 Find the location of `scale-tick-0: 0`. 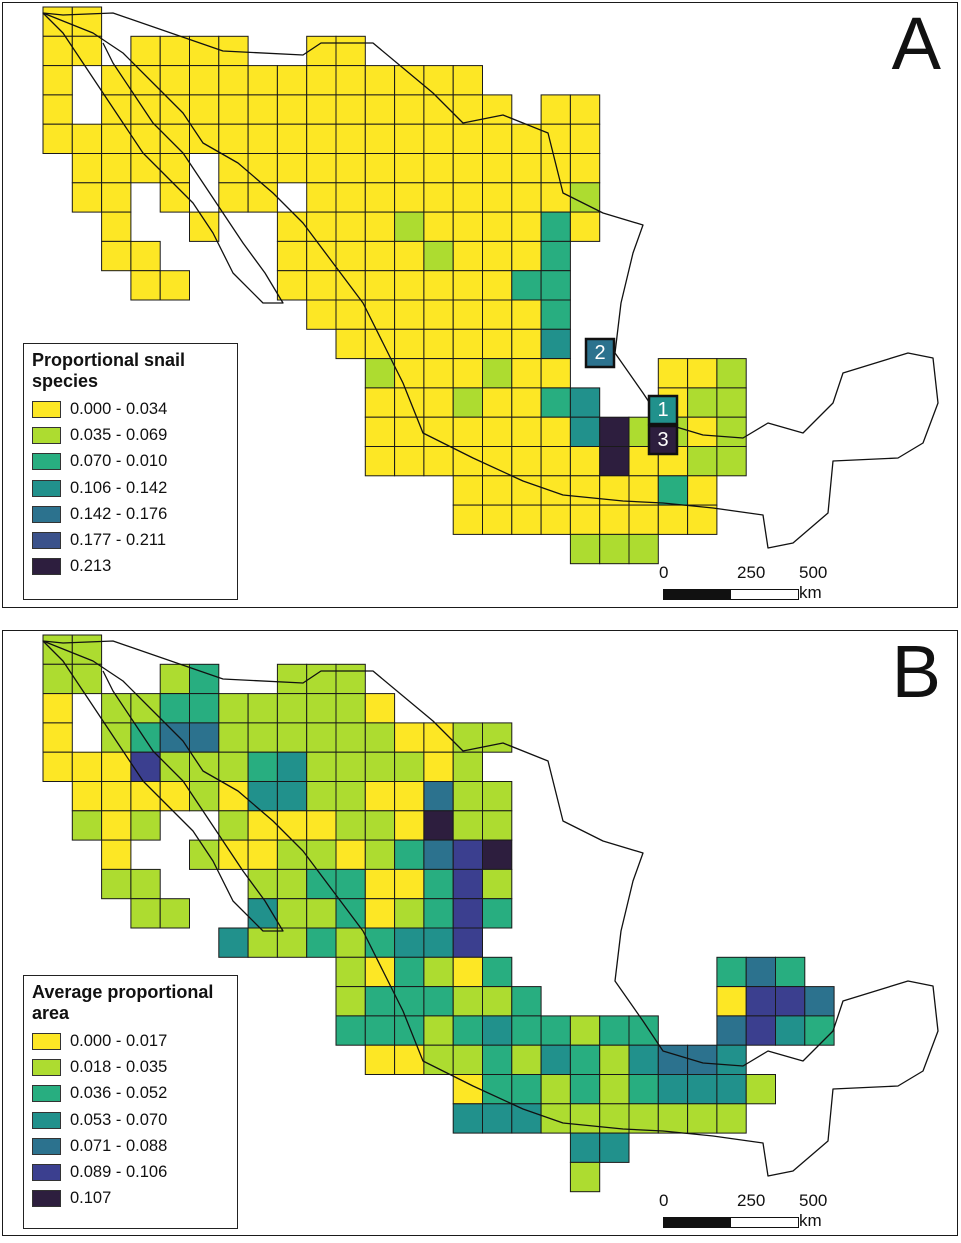

scale-tick-0: 0 is located at coordinates (664, 572).